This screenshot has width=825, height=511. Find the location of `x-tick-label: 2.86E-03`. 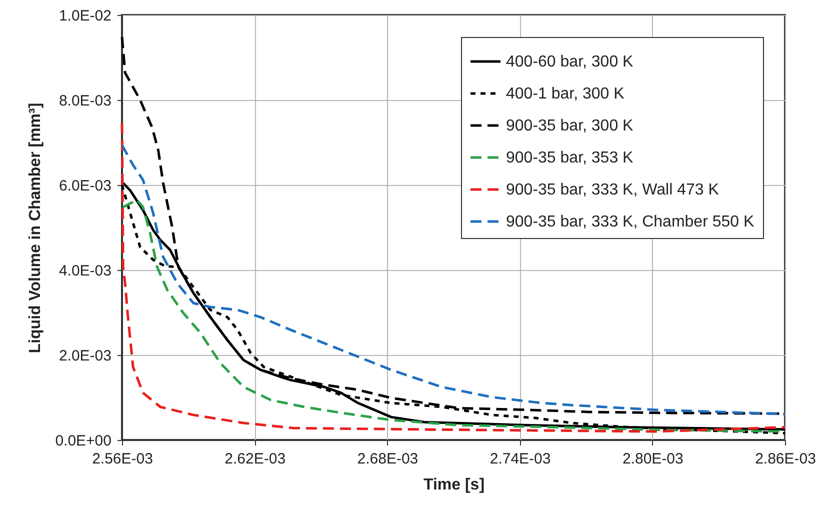

x-tick-label: 2.86E-03 is located at coordinates (785, 459).